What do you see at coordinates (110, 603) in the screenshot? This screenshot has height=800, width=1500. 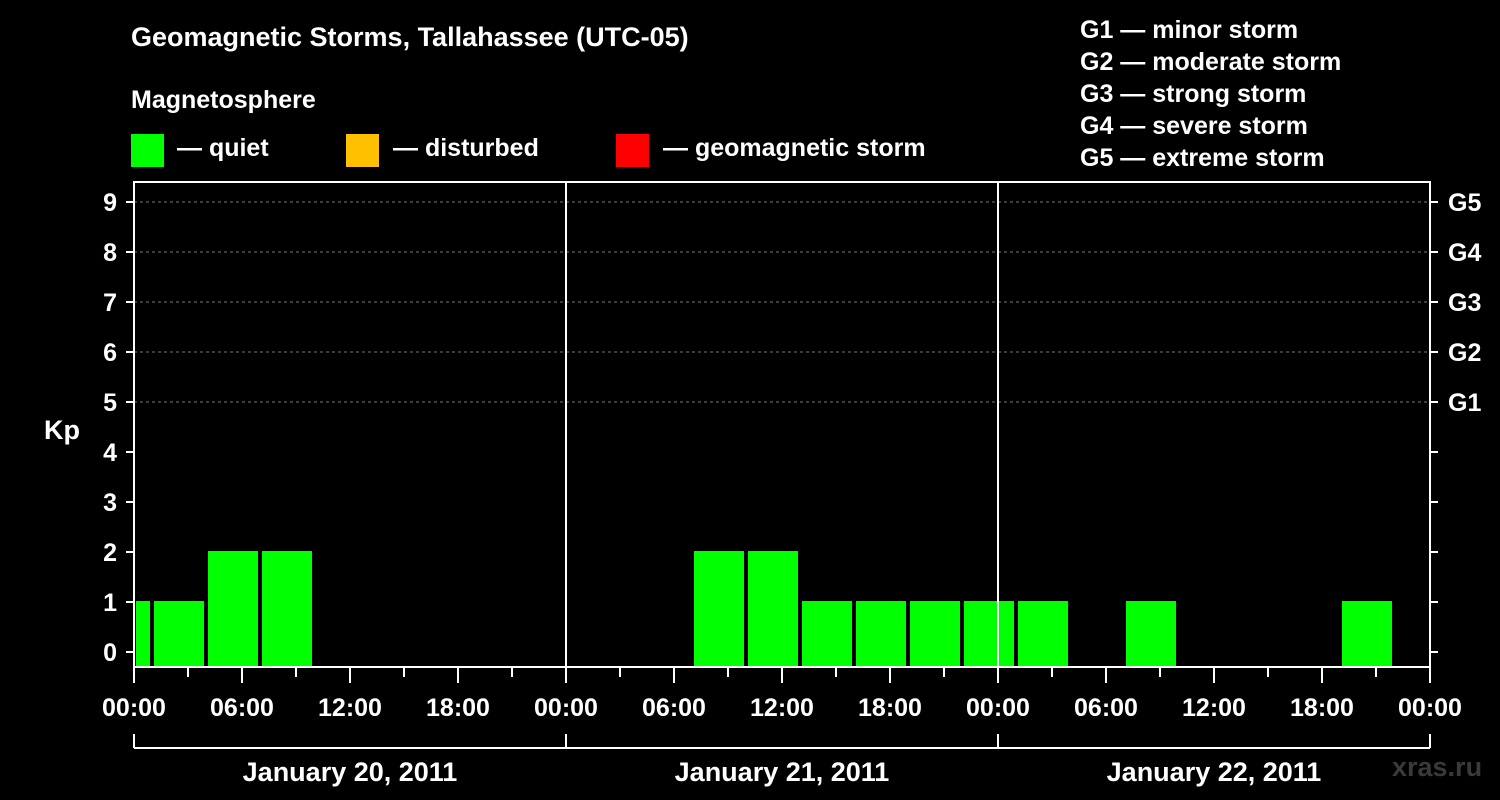 I see `y-tick-label: 1` at bounding box center [110, 603].